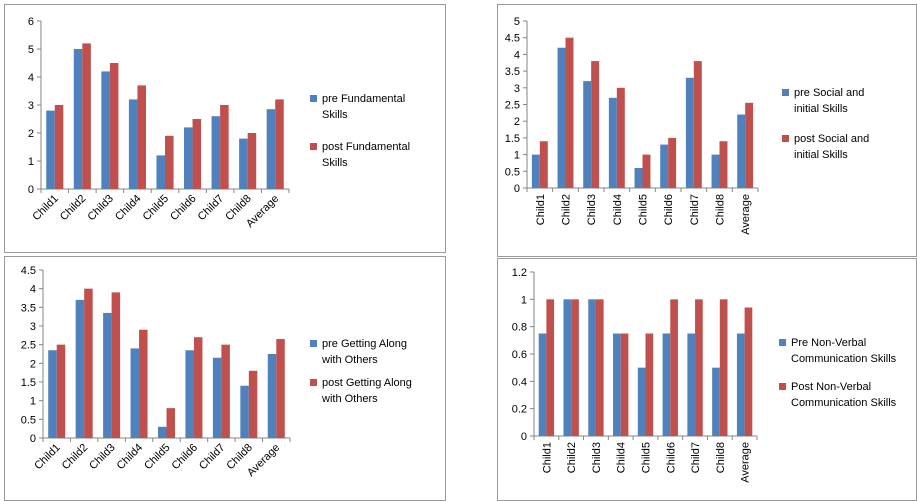  Describe the element at coordinates (212, 457) in the screenshot. I see `x-tick-label: Child7` at that location.